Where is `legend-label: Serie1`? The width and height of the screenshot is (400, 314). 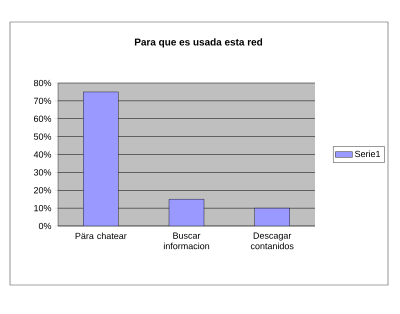 legend-label: Serie1 is located at coordinates (367, 154).